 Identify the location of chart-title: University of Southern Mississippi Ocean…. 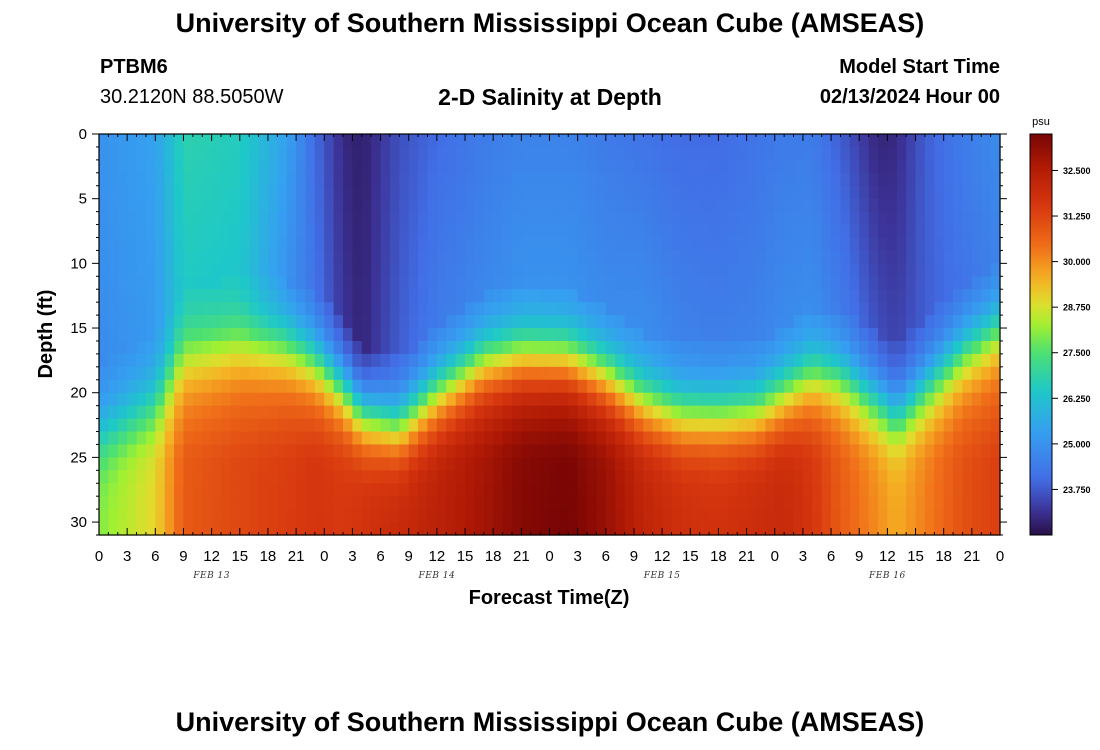
(550, 23).